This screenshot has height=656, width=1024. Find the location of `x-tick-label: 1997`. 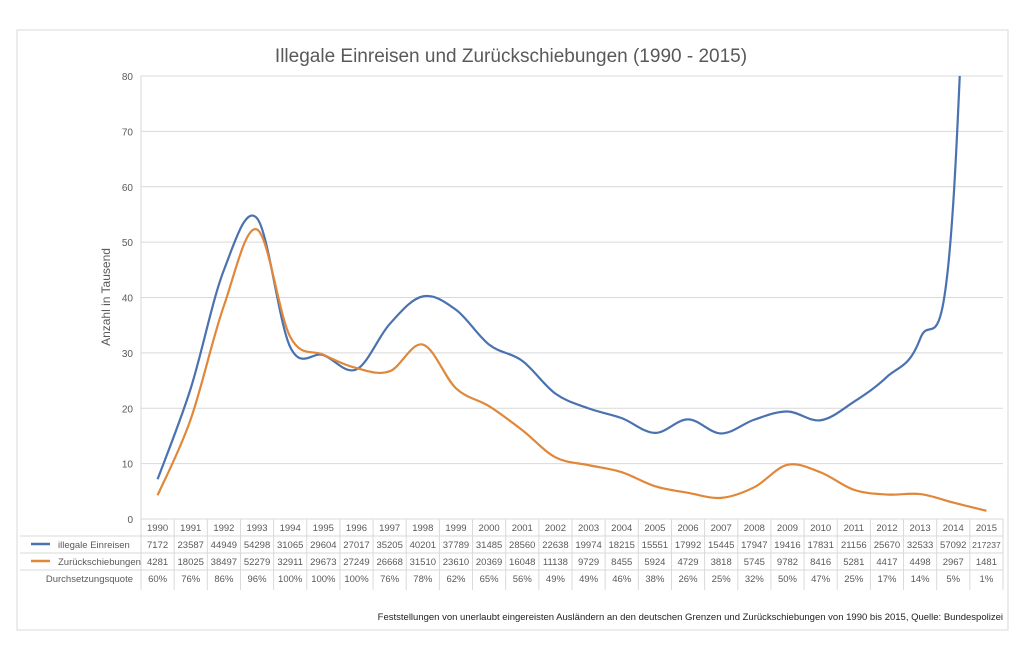

x-tick-label: 1997 is located at coordinates (389, 528).